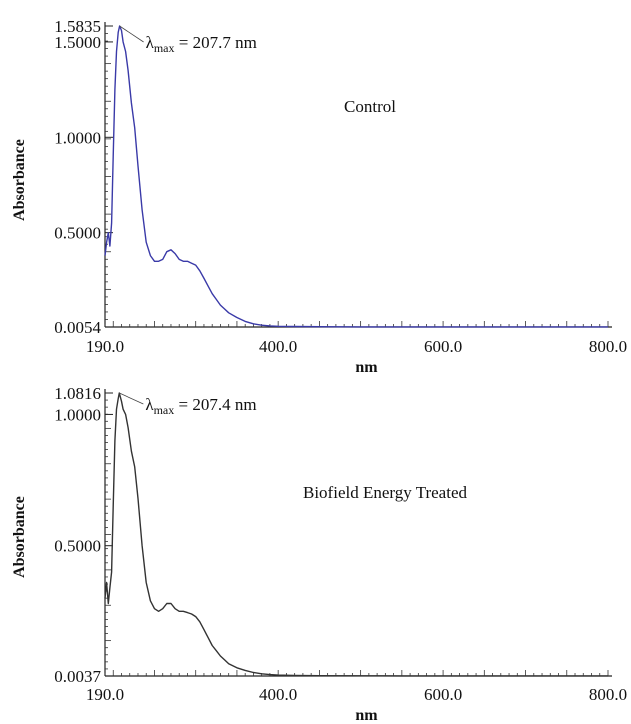 The image size is (631, 724). What do you see at coordinates (201, 44) in the screenshot?
I see `lambda-max-annotation: λmax = 207.7 nm` at bounding box center [201, 44].